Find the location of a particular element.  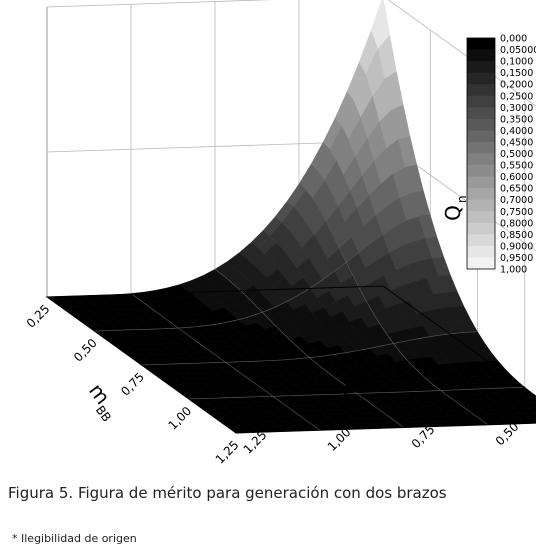

x-axis-label: m BB is located at coordinates (99, 402).